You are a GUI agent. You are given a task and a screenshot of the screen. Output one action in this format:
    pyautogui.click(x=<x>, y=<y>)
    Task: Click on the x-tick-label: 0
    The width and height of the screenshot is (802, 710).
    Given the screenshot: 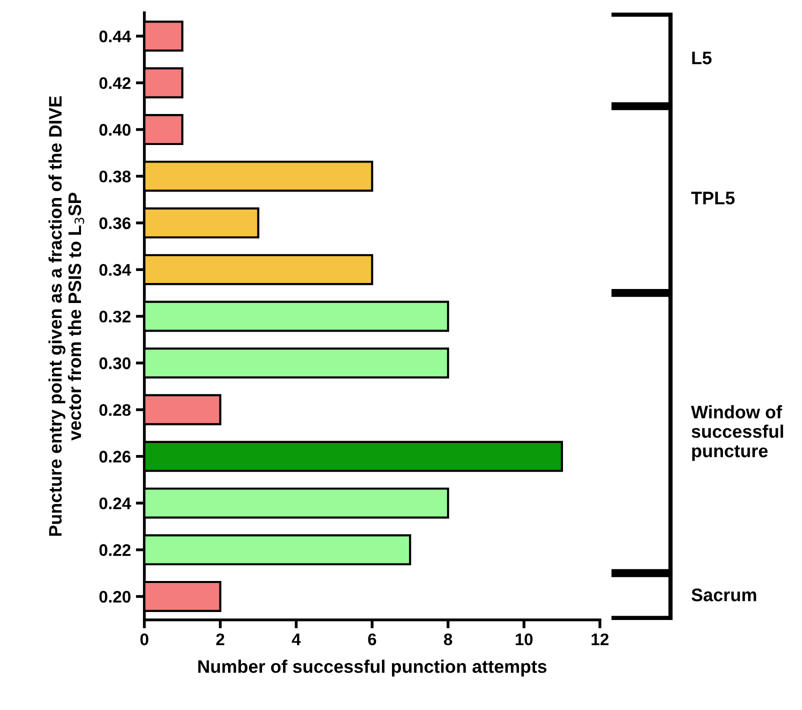 What is the action you would take?
    pyautogui.click(x=144, y=639)
    